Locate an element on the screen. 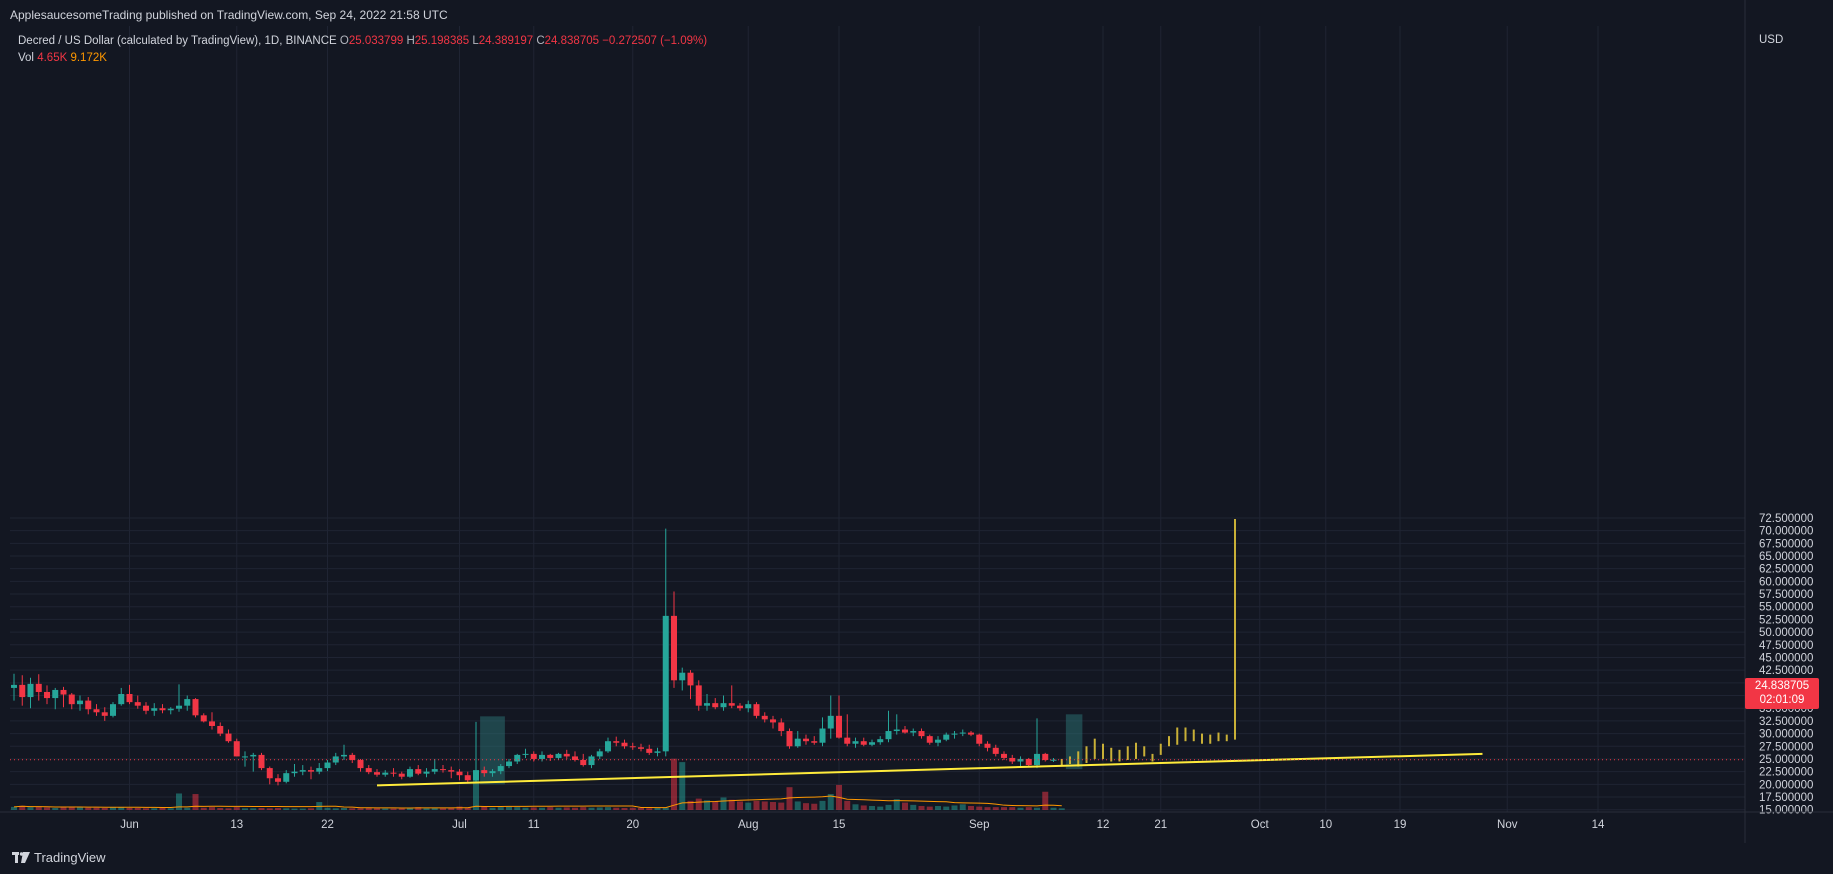 The image size is (1833, 874). y-tick-label: 17.500000 is located at coordinates (1786, 798).